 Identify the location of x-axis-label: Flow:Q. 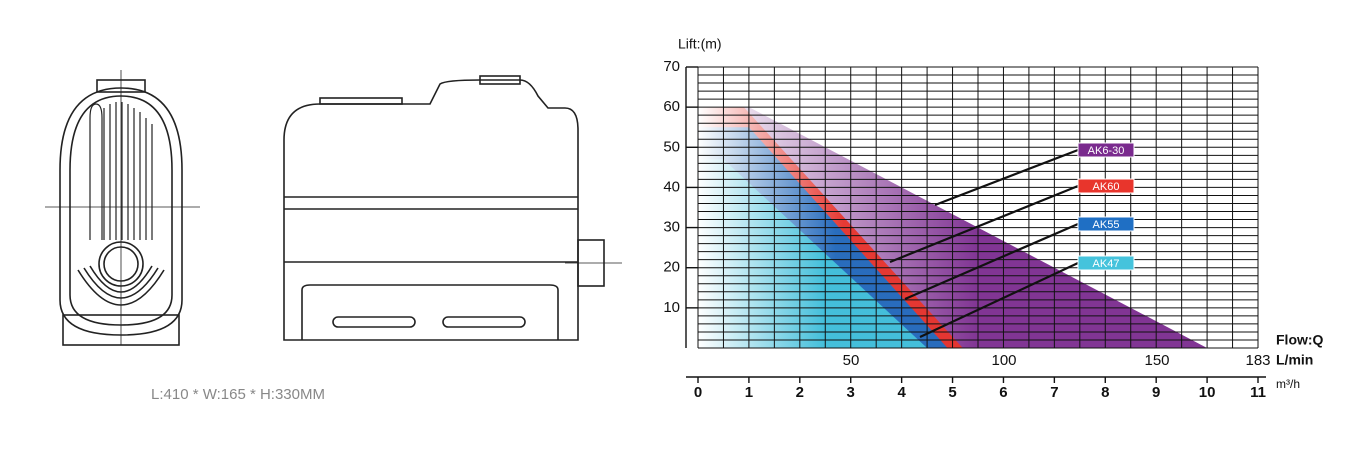
(1300, 340).